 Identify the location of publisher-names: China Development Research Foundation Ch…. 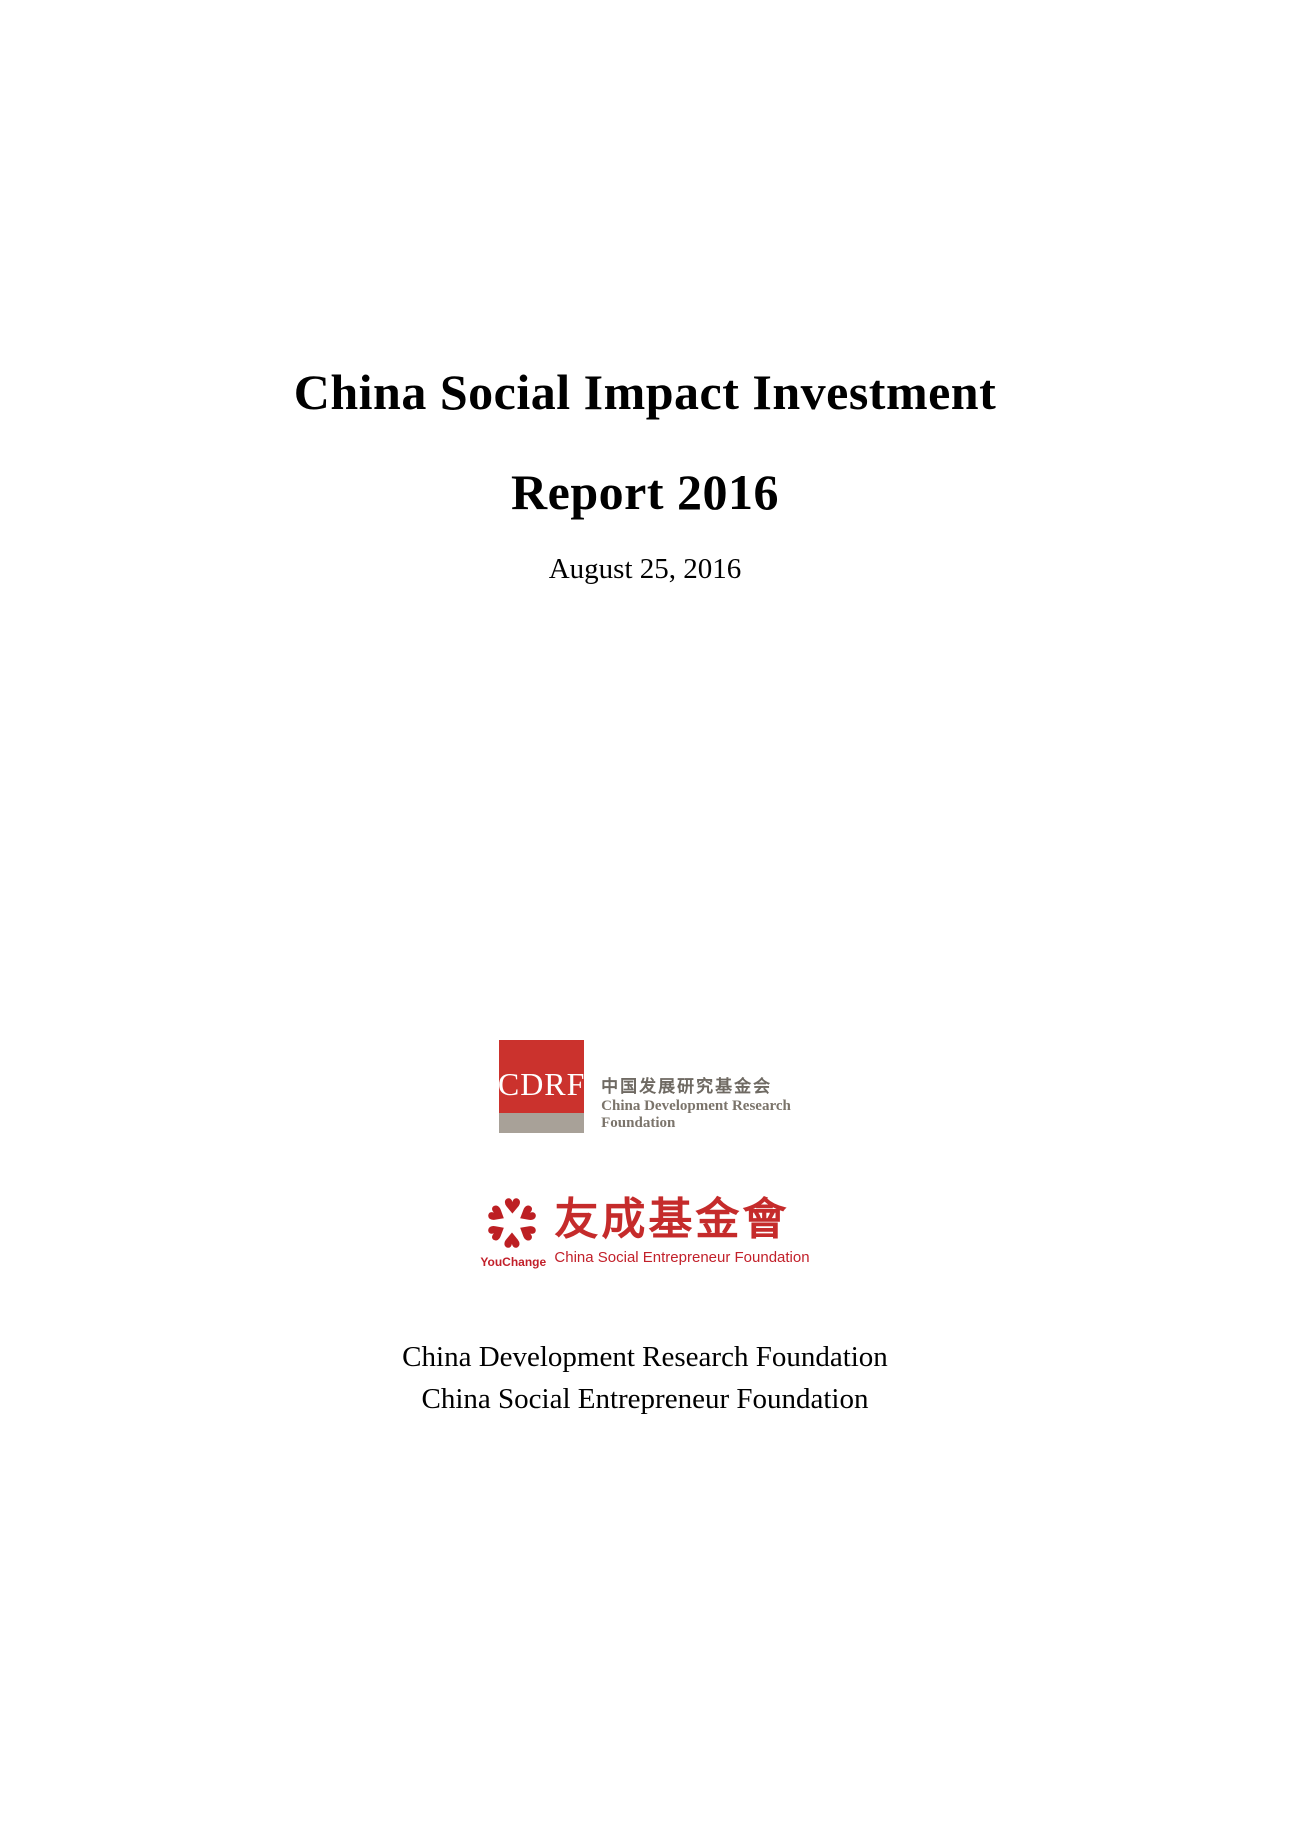
(645, 1378).